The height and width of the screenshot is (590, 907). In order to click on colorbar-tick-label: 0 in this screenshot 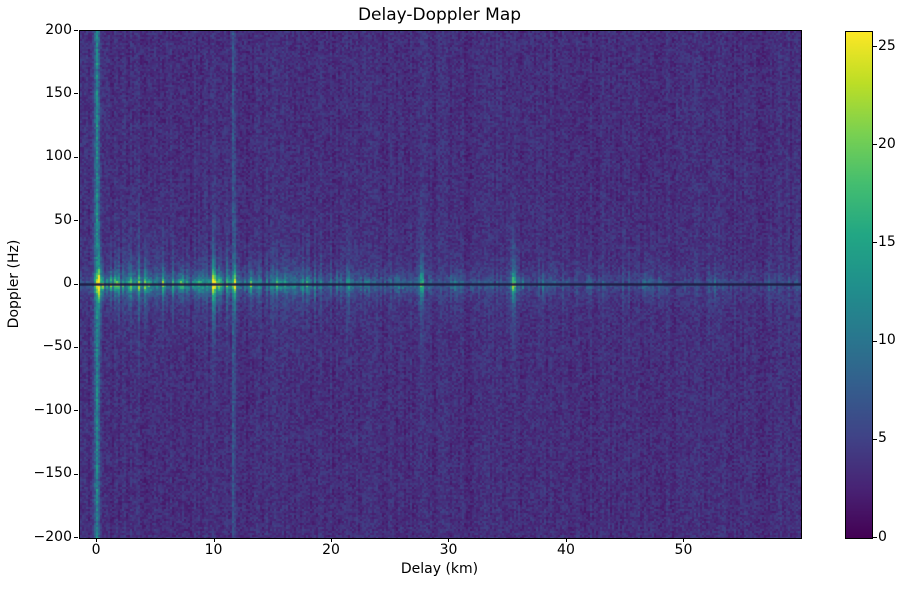, I will do `click(882, 536)`.